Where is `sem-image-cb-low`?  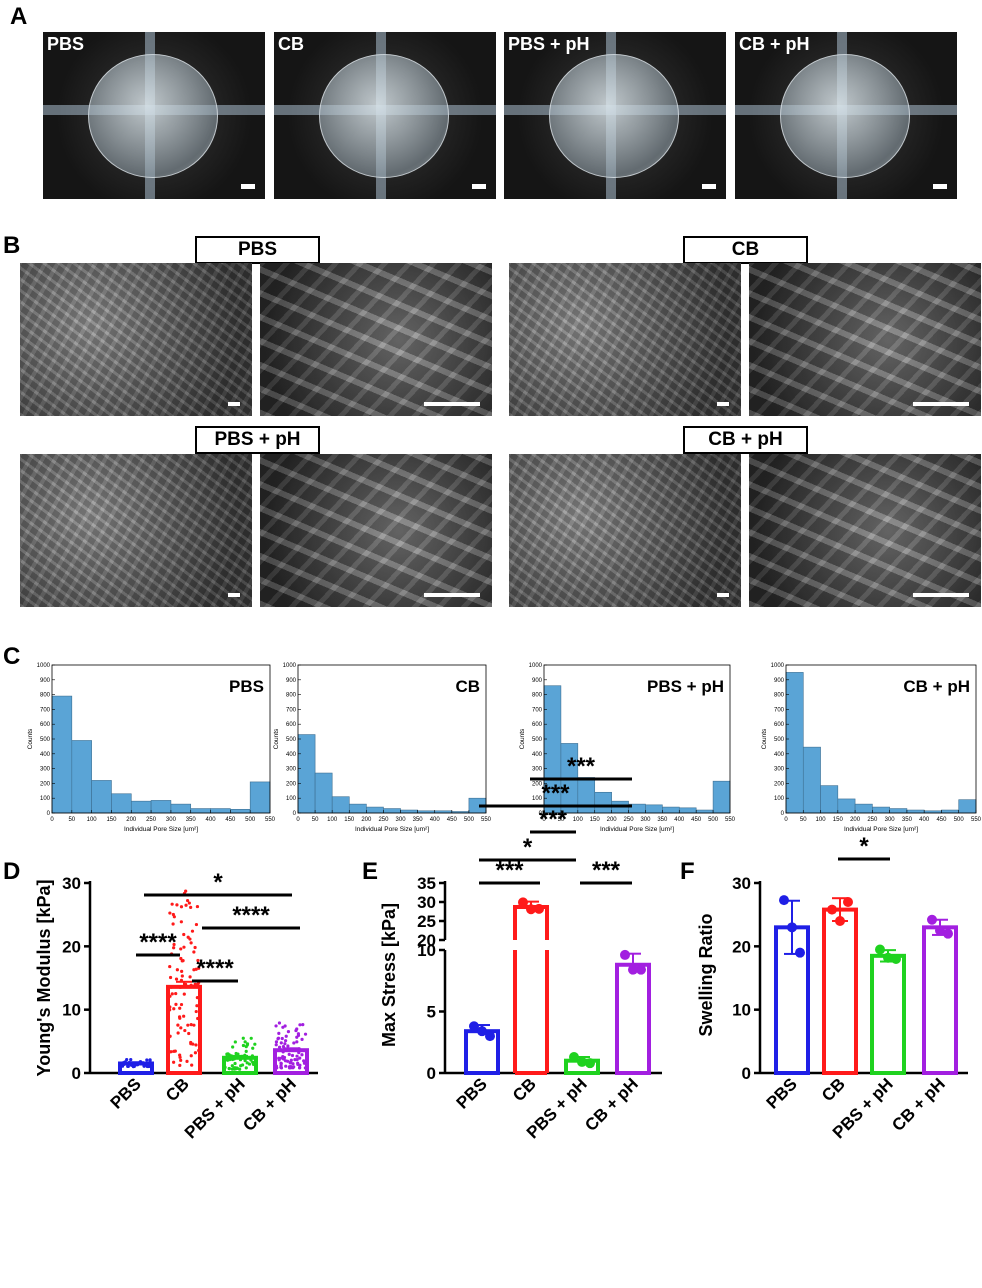 sem-image-cb-low is located at coordinates (625, 339).